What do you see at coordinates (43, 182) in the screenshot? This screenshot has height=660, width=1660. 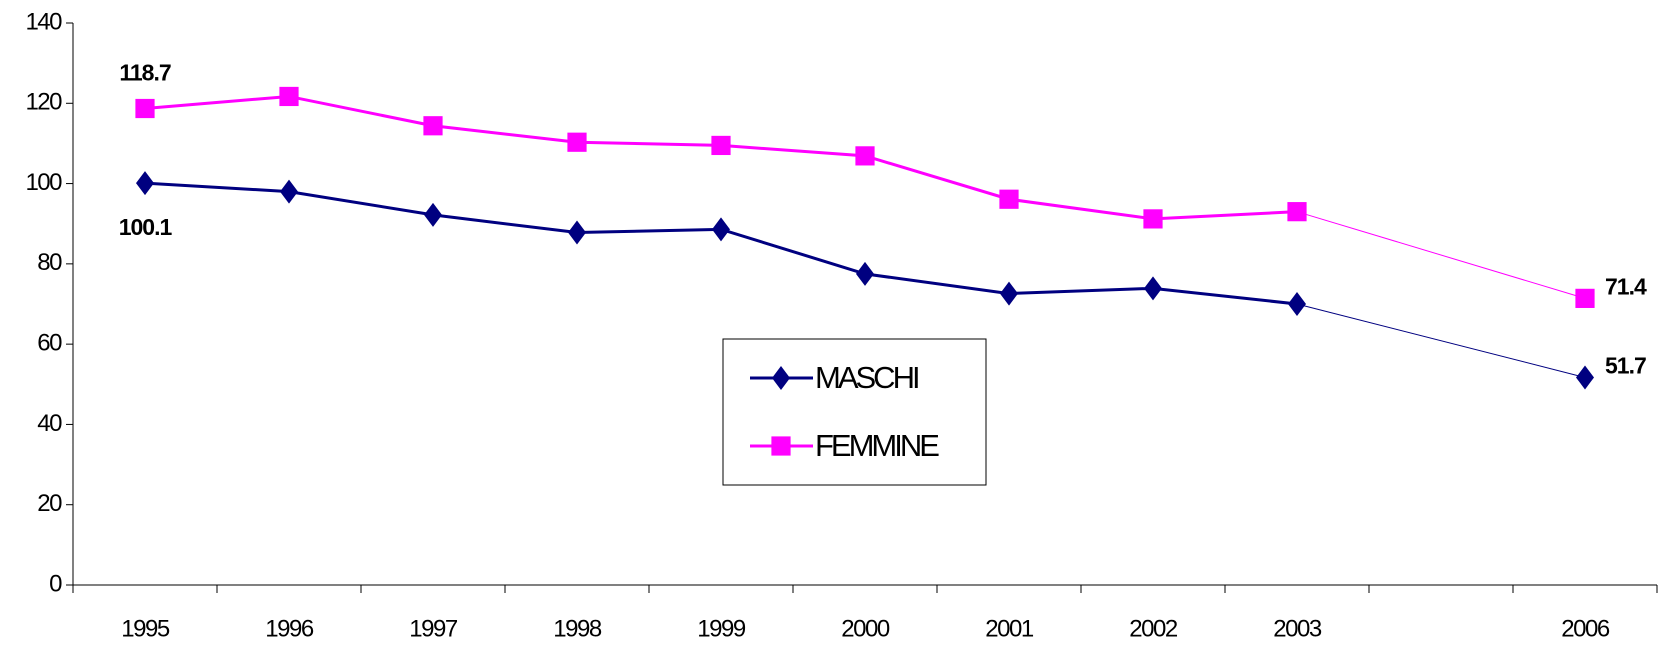 I see `y-tick-label: 100` at bounding box center [43, 182].